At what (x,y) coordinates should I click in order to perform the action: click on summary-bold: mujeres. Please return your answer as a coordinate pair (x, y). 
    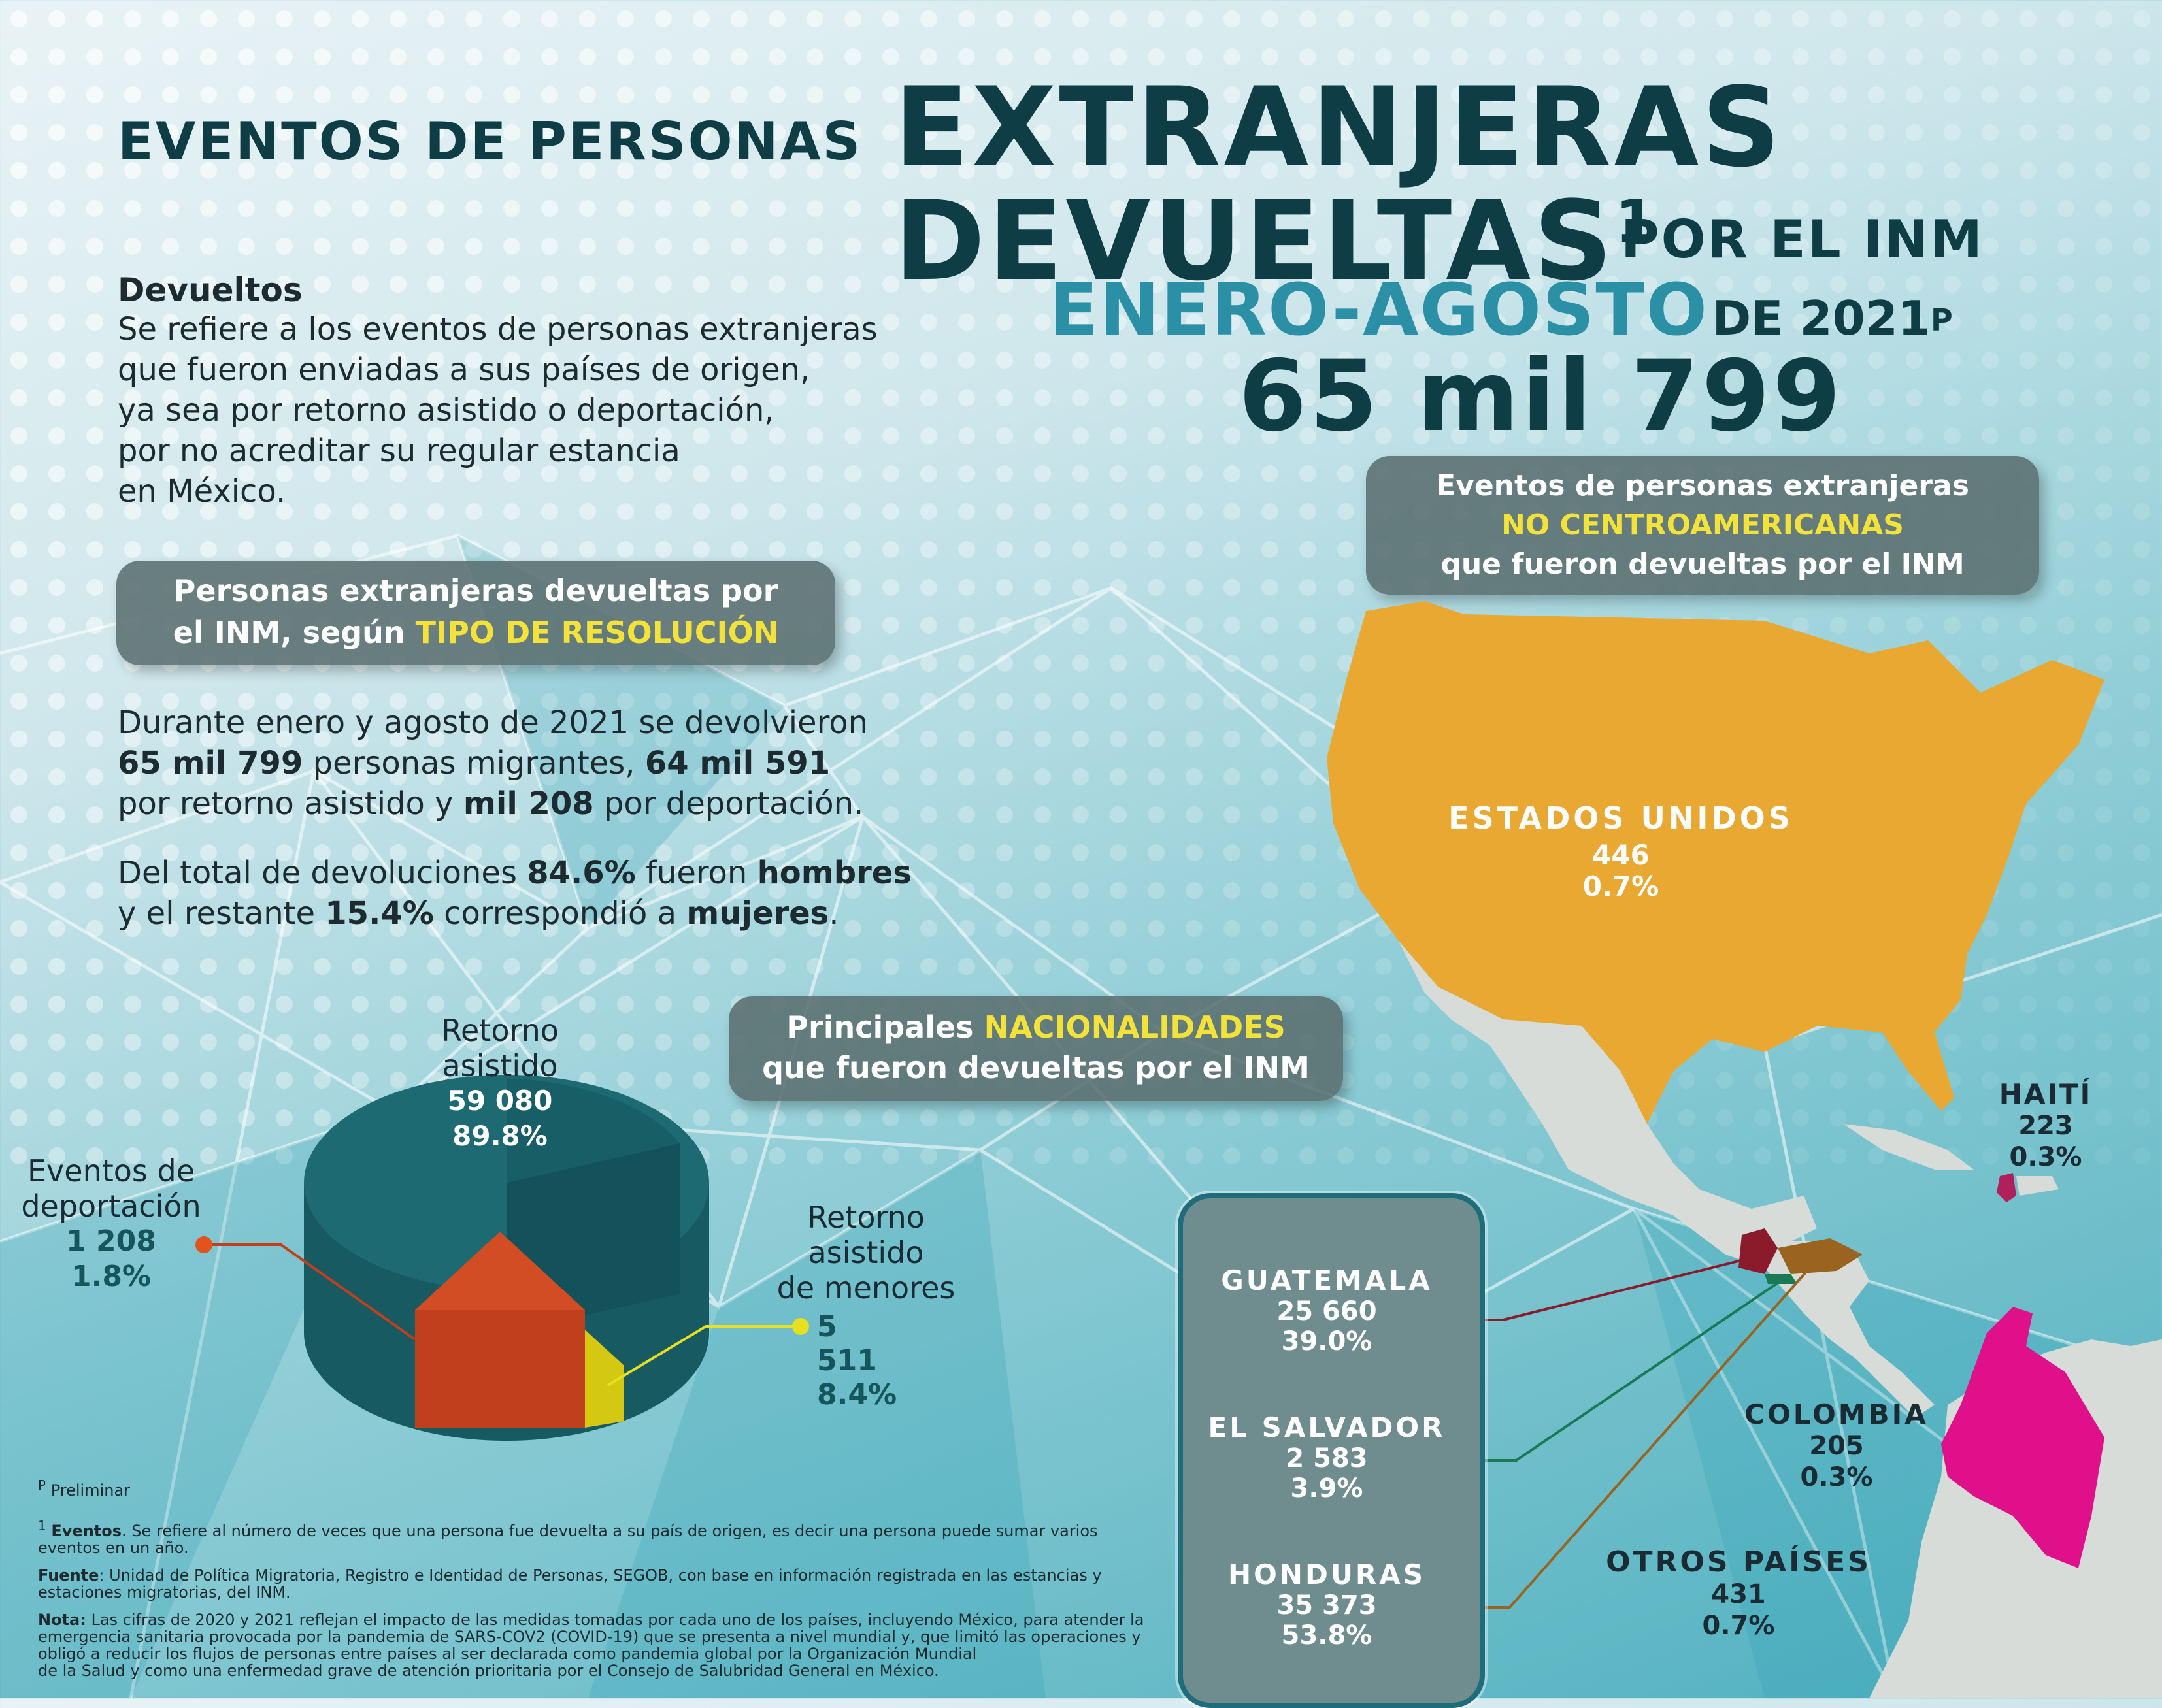
    Looking at the image, I should click on (757, 913).